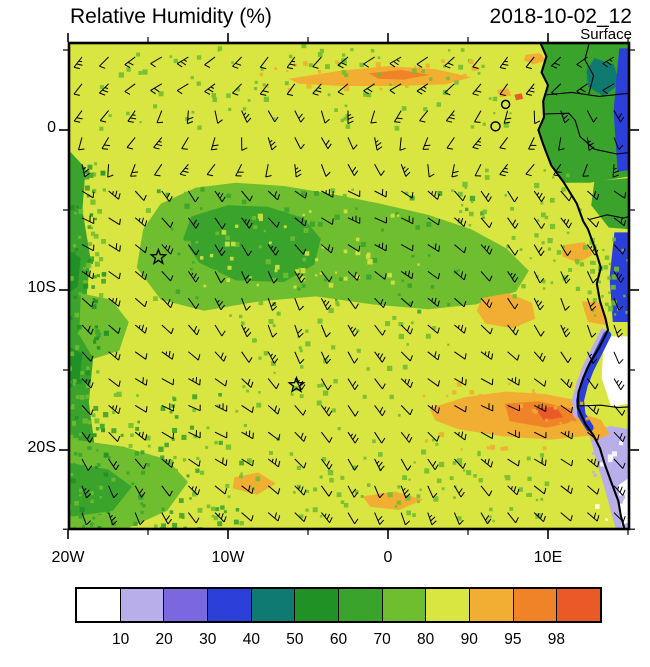 The image size is (650, 667). I want to click on colorbar-level-label: 50, so click(295, 639).